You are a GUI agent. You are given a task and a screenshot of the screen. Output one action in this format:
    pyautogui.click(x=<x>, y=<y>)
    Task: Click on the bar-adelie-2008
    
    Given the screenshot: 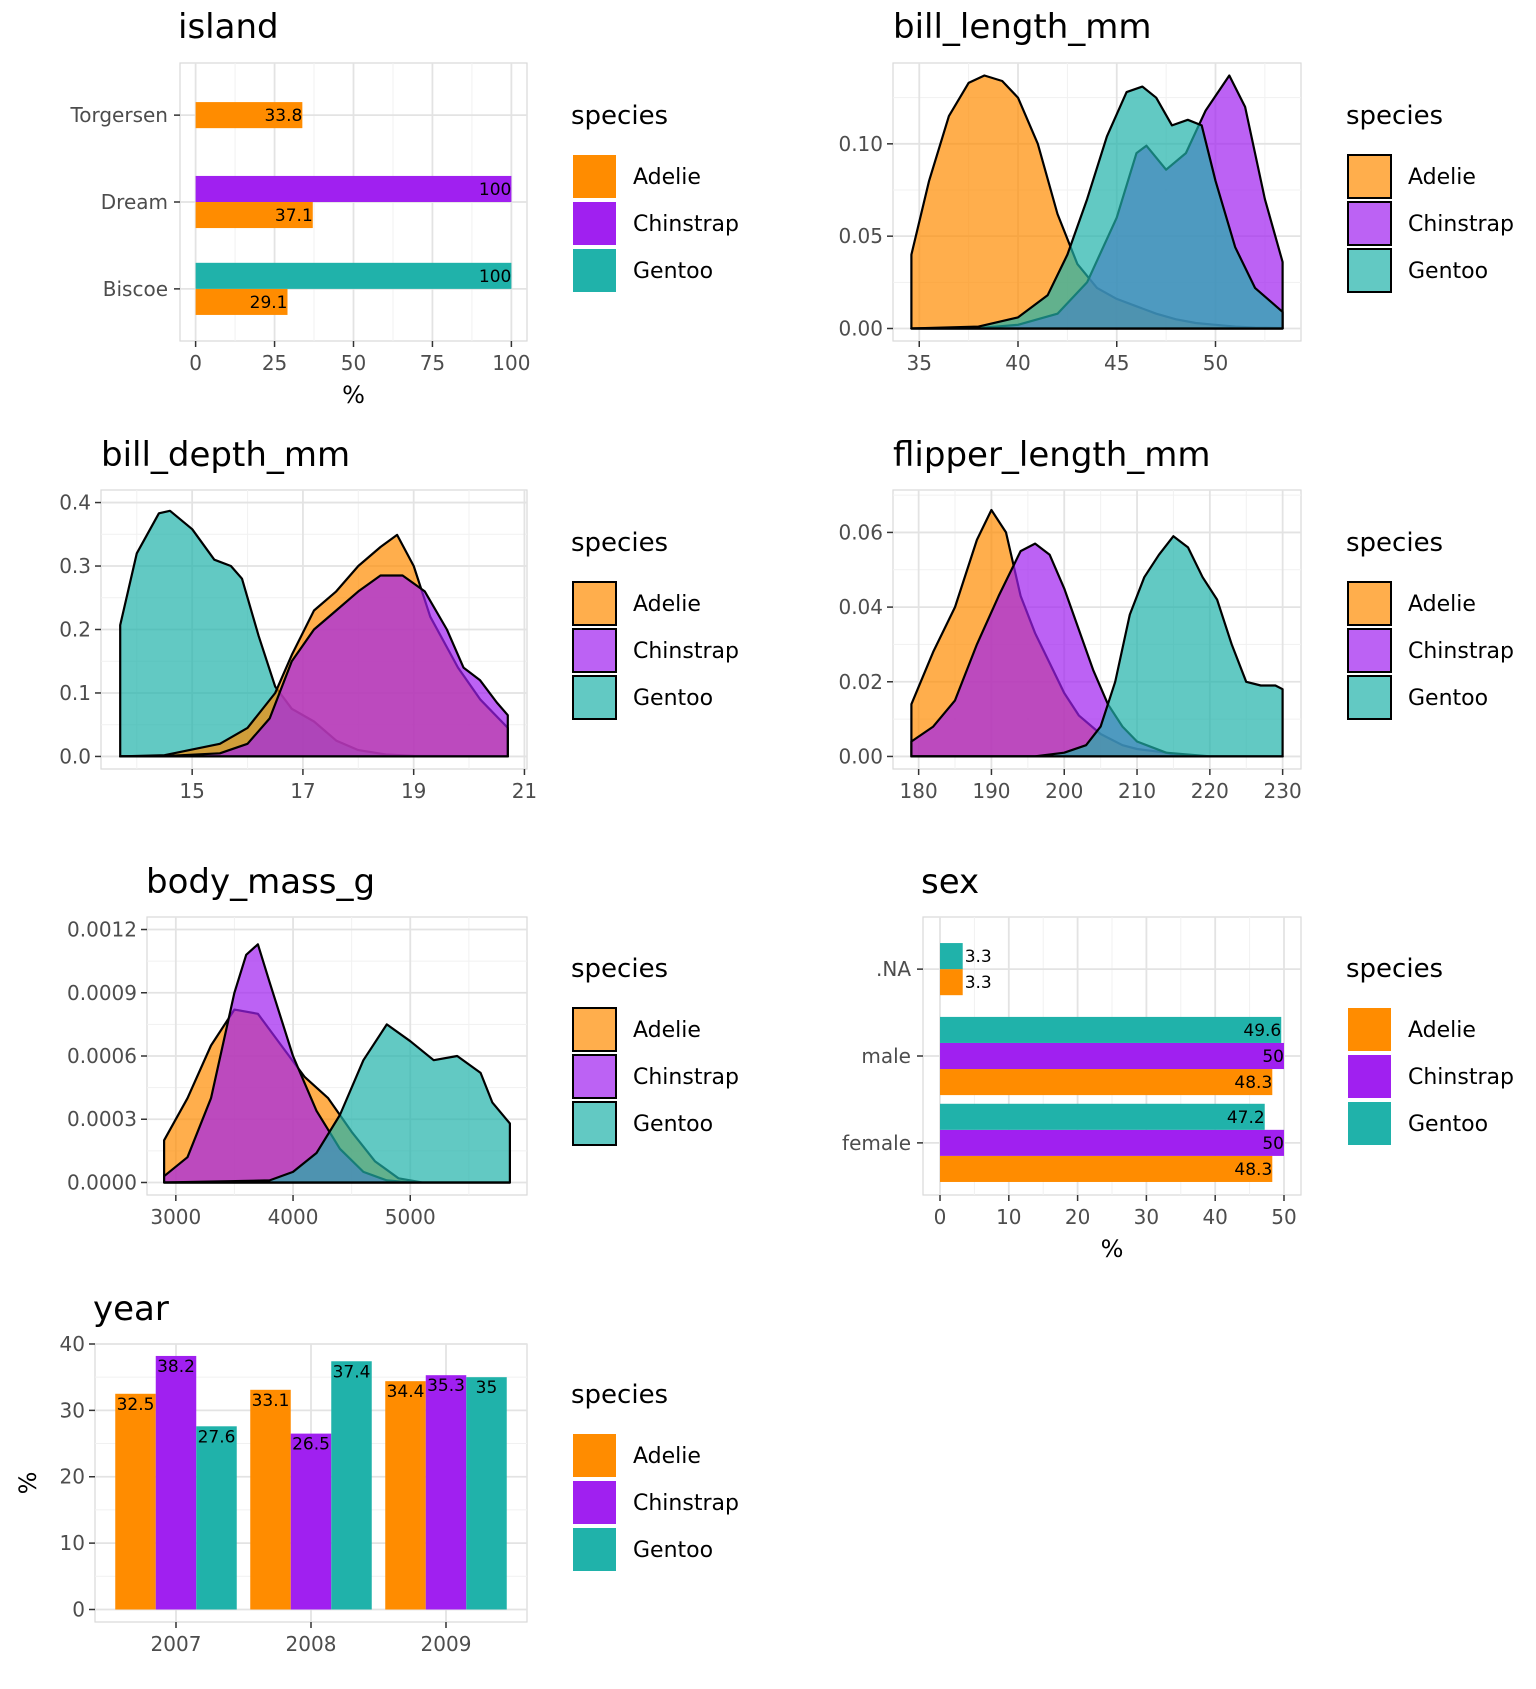 What is the action you would take?
    pyautogui.click(x=270, y=1499)
    